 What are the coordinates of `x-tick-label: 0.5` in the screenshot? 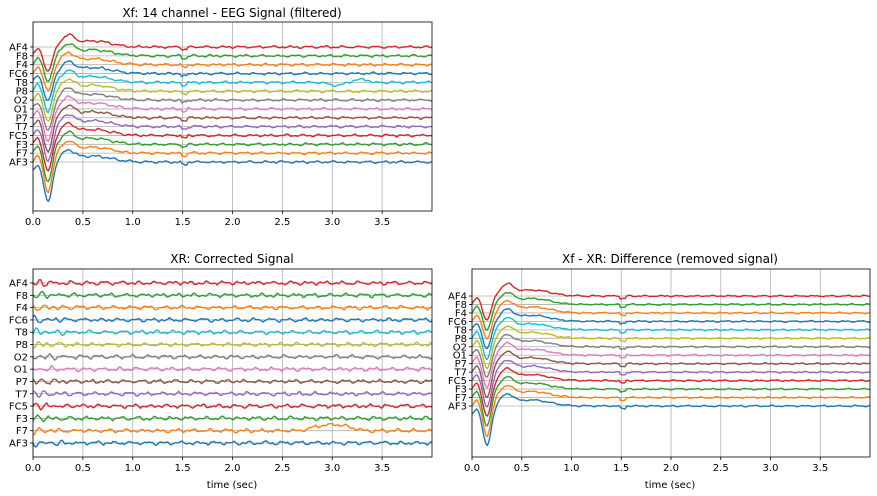 It's located at (522, 468).